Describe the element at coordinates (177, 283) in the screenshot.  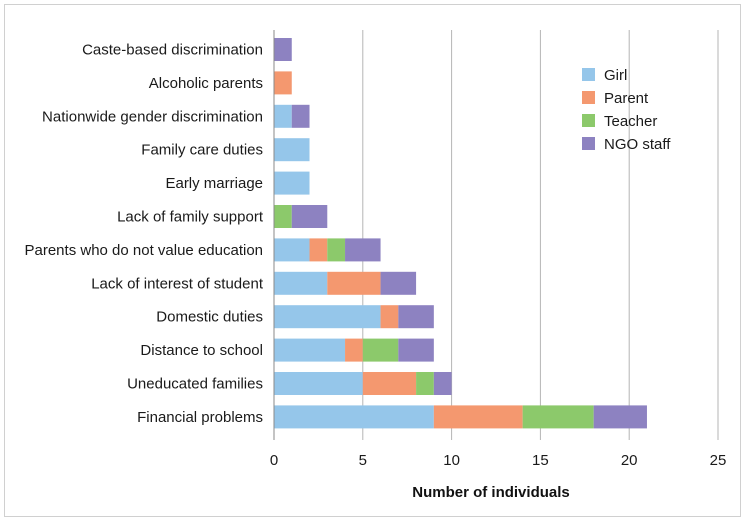
I see `category-label: Lack of interest of student` at that location.